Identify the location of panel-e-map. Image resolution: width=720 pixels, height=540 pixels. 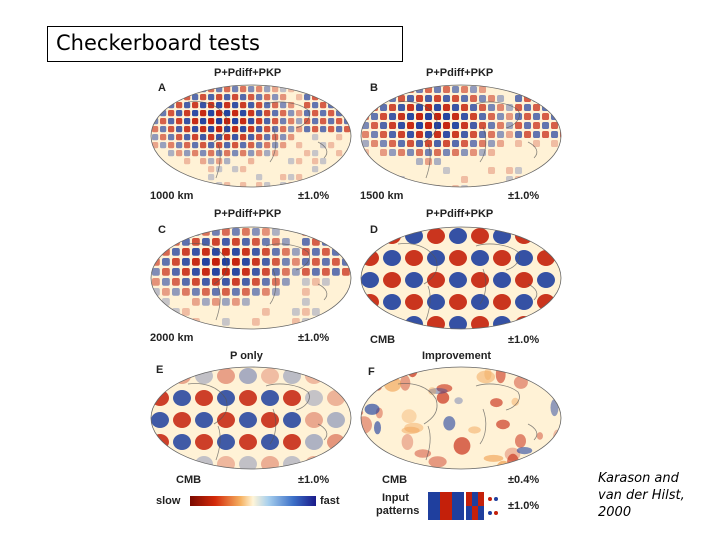
(251, 418).